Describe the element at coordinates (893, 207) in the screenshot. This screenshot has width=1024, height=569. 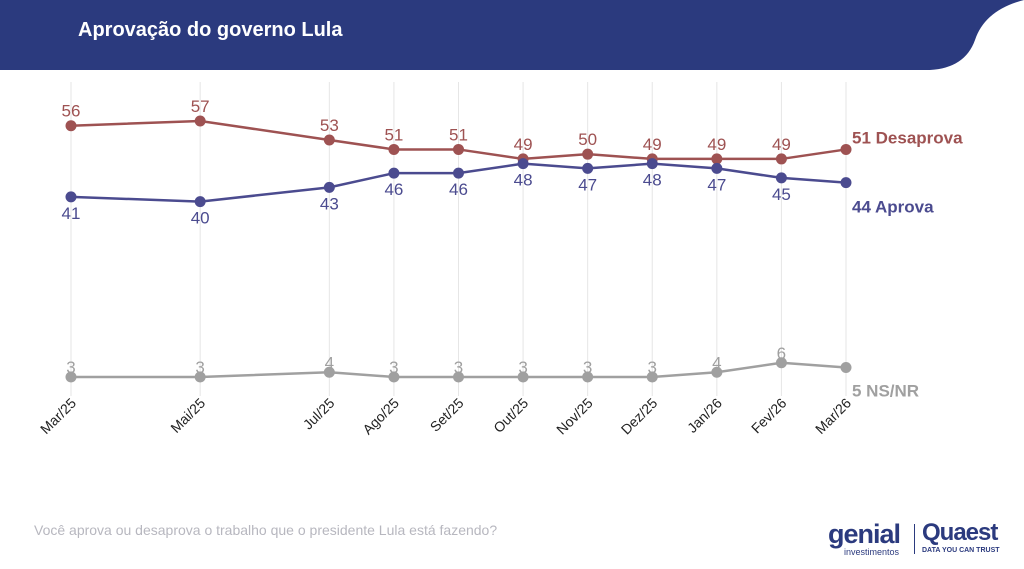
I see `aprova-end-label: 44 Aprova` at that location.